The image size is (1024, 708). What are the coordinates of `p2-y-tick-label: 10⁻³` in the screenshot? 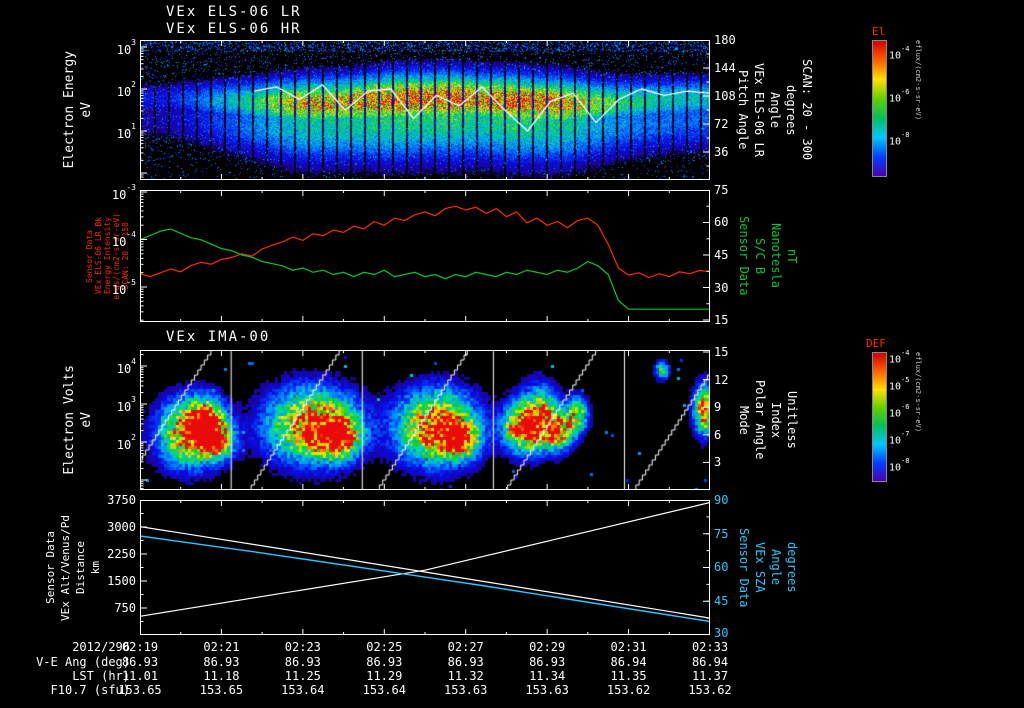 It's located at (123, 192).